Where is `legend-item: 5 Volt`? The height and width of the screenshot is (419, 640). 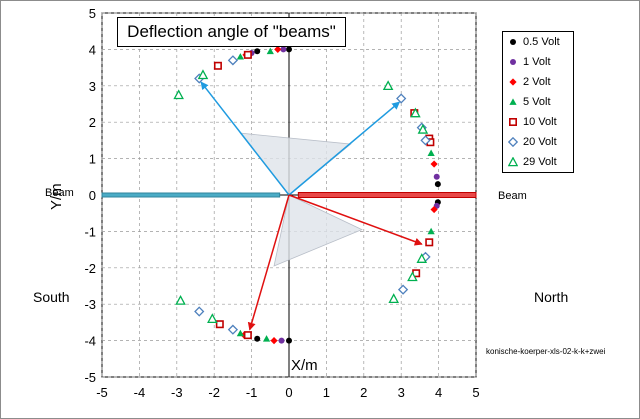
legend-item: 5 Volt is located at coordinates (538, 102).